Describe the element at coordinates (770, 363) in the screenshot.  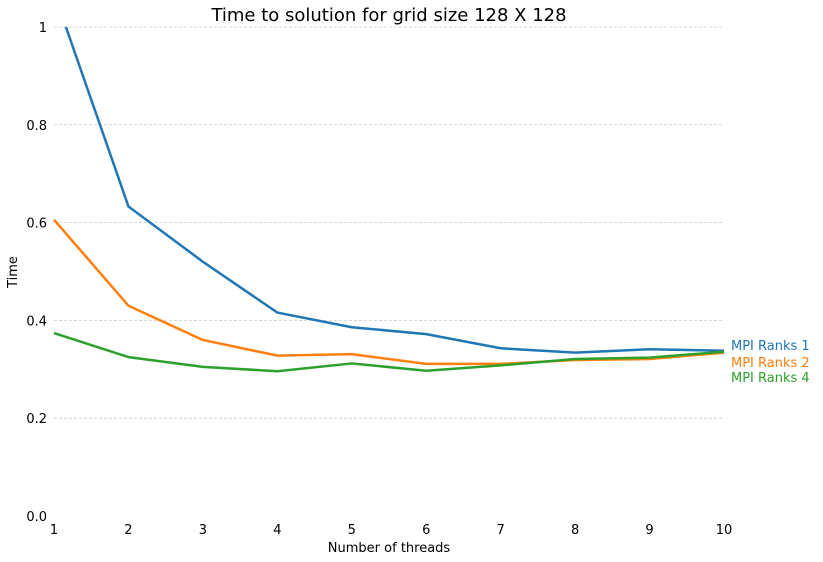
I see `series-label: MPI Ranks 2` at that location.